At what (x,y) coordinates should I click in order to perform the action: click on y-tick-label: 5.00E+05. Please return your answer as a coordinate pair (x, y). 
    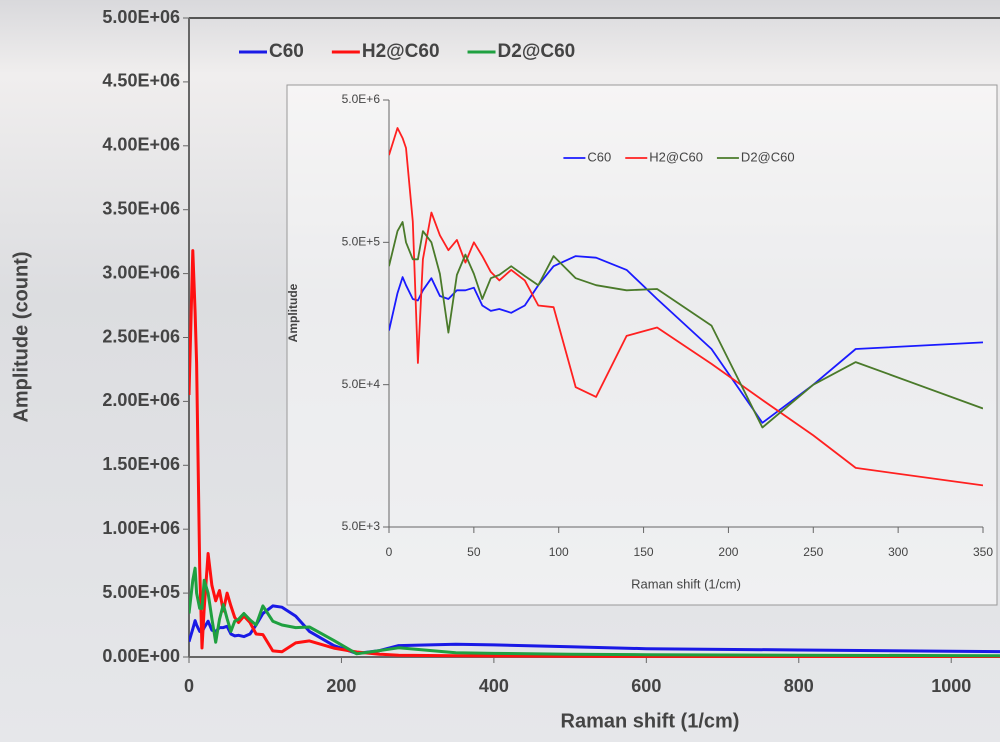
    Looking at the image, I should click on (141, 592).